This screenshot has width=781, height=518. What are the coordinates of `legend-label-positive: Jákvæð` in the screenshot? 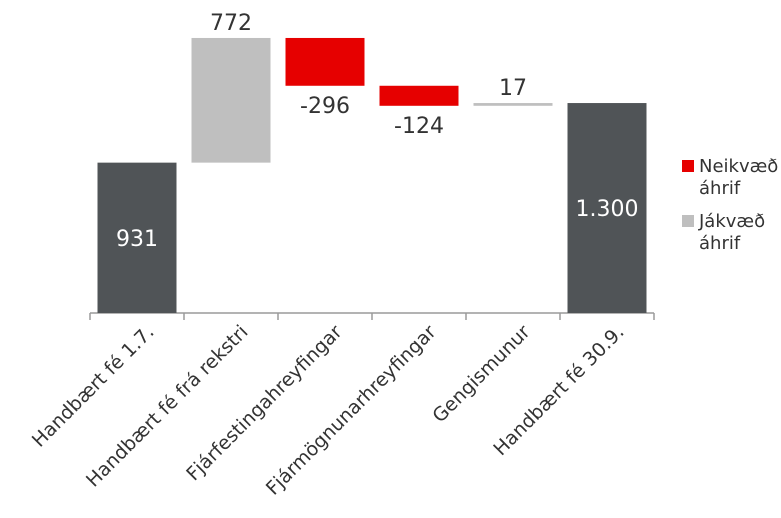 It's located at (731, 221).